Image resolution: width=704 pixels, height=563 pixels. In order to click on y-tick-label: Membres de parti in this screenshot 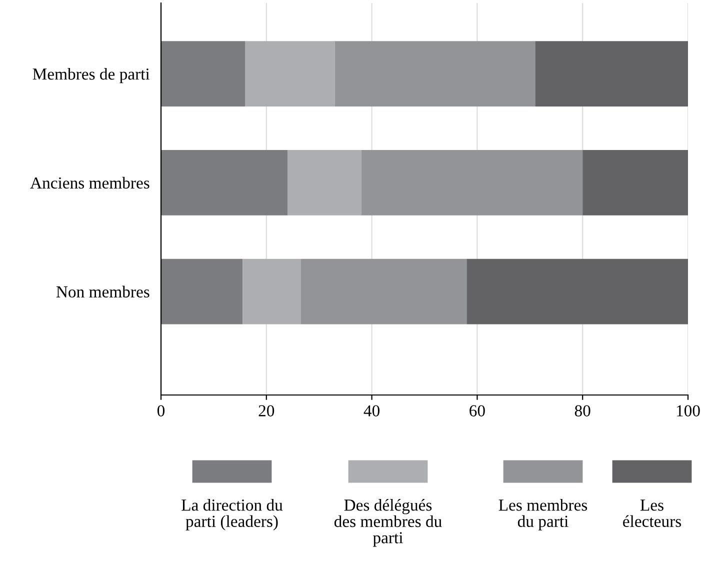, I will do `click(91, 76)`.